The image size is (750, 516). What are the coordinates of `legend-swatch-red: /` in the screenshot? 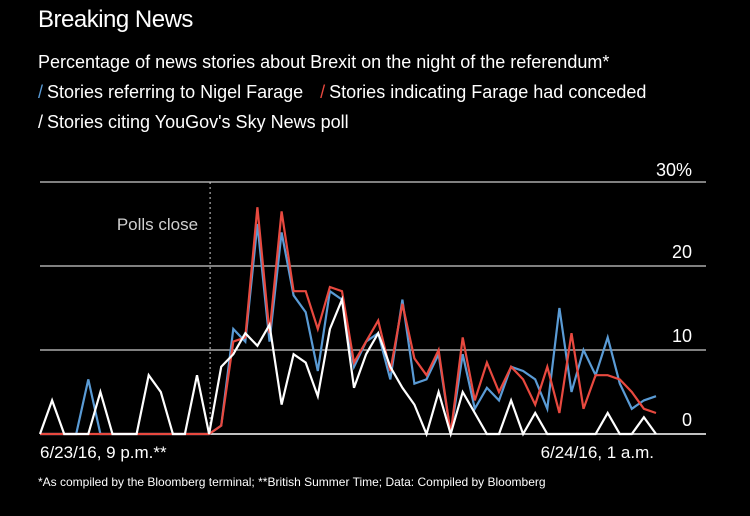 It's located at (323, 92).